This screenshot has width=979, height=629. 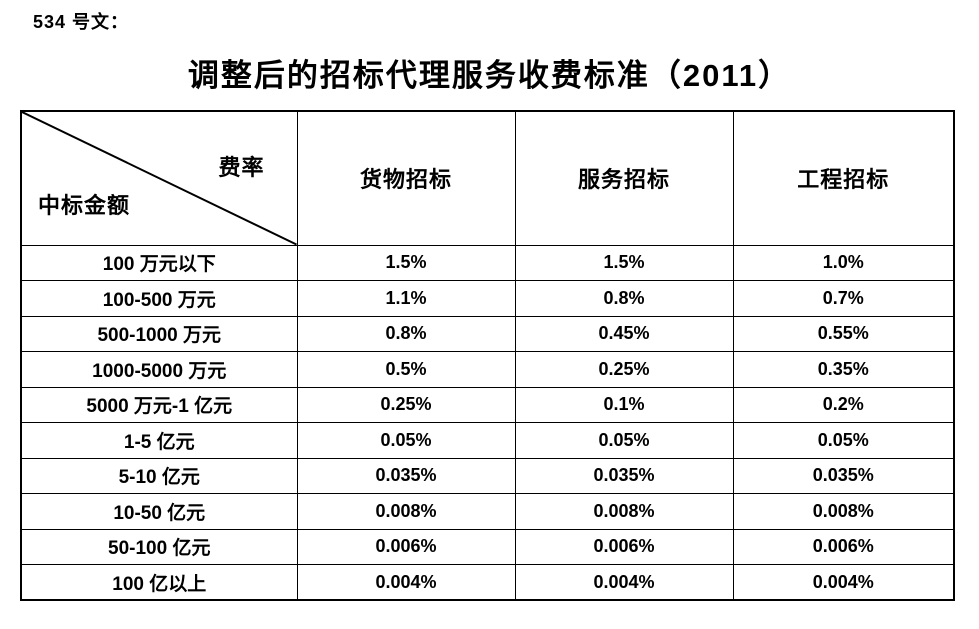 I want to click on row-label: 1000-5000 万元, so click(x=159, y=369).